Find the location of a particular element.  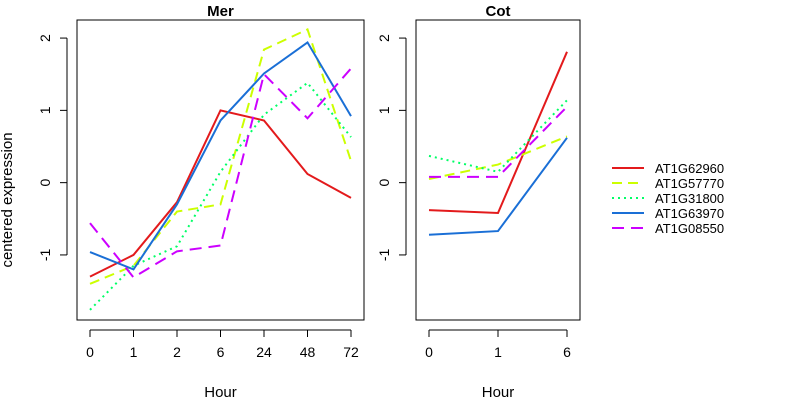

x-tick-label: 72 is located at coordinates (351, 352).